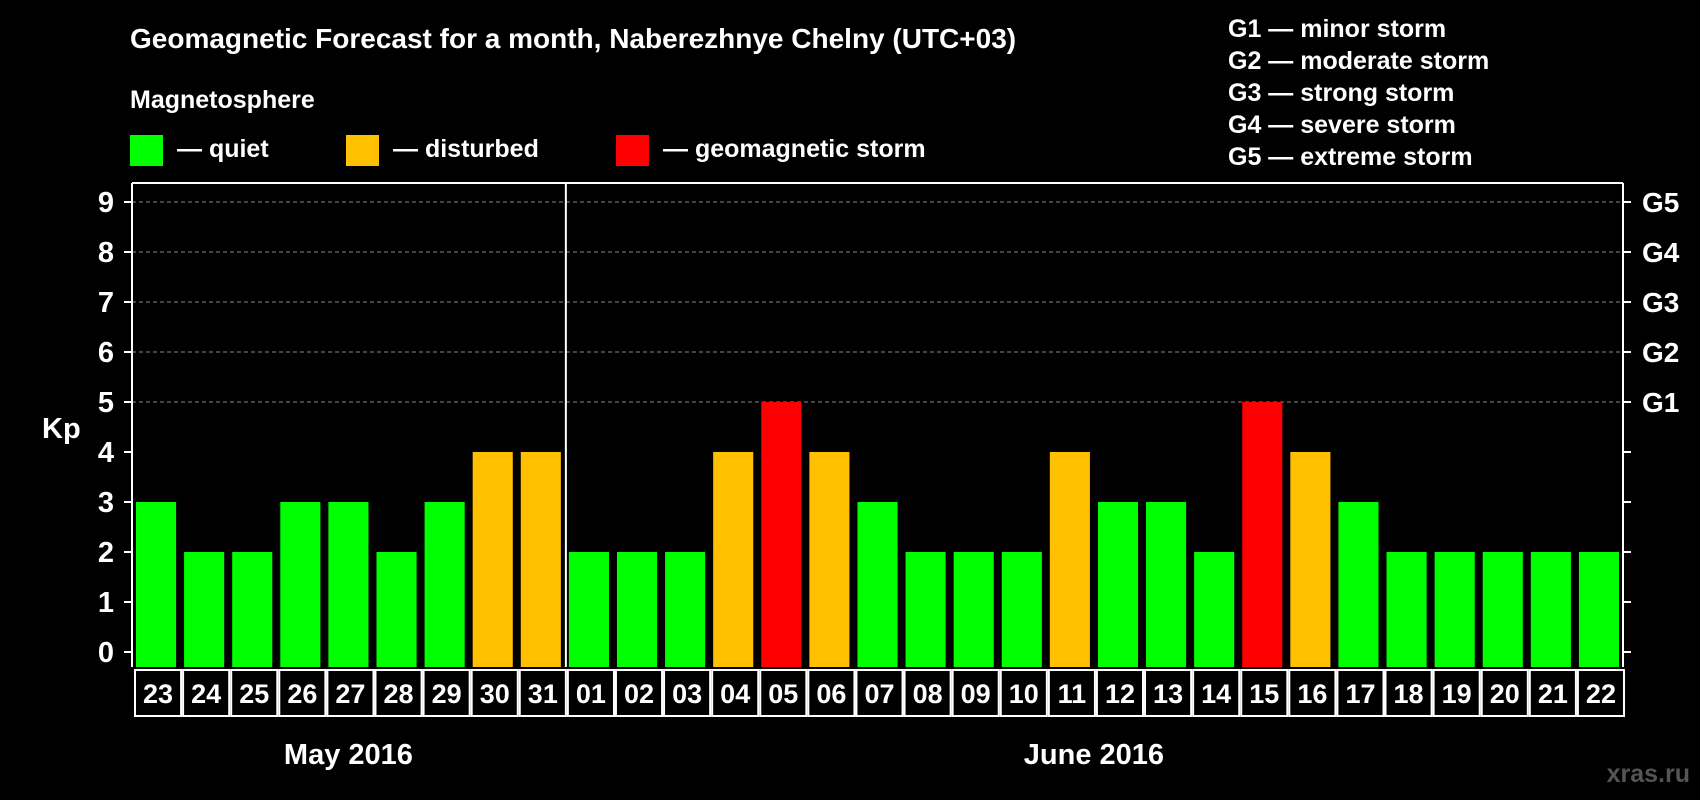 The width and height of the screenshot is (1700, 800). I want to click on day-label: 25, so click(254, 694).